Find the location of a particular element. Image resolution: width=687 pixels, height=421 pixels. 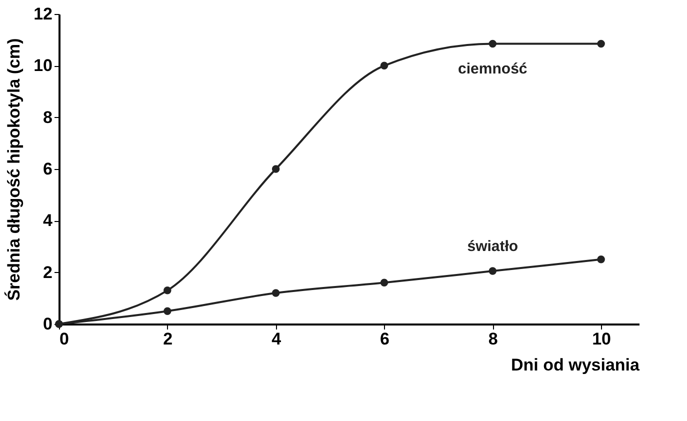

y-tick-label: 8 is located at coordinates (47, 117).